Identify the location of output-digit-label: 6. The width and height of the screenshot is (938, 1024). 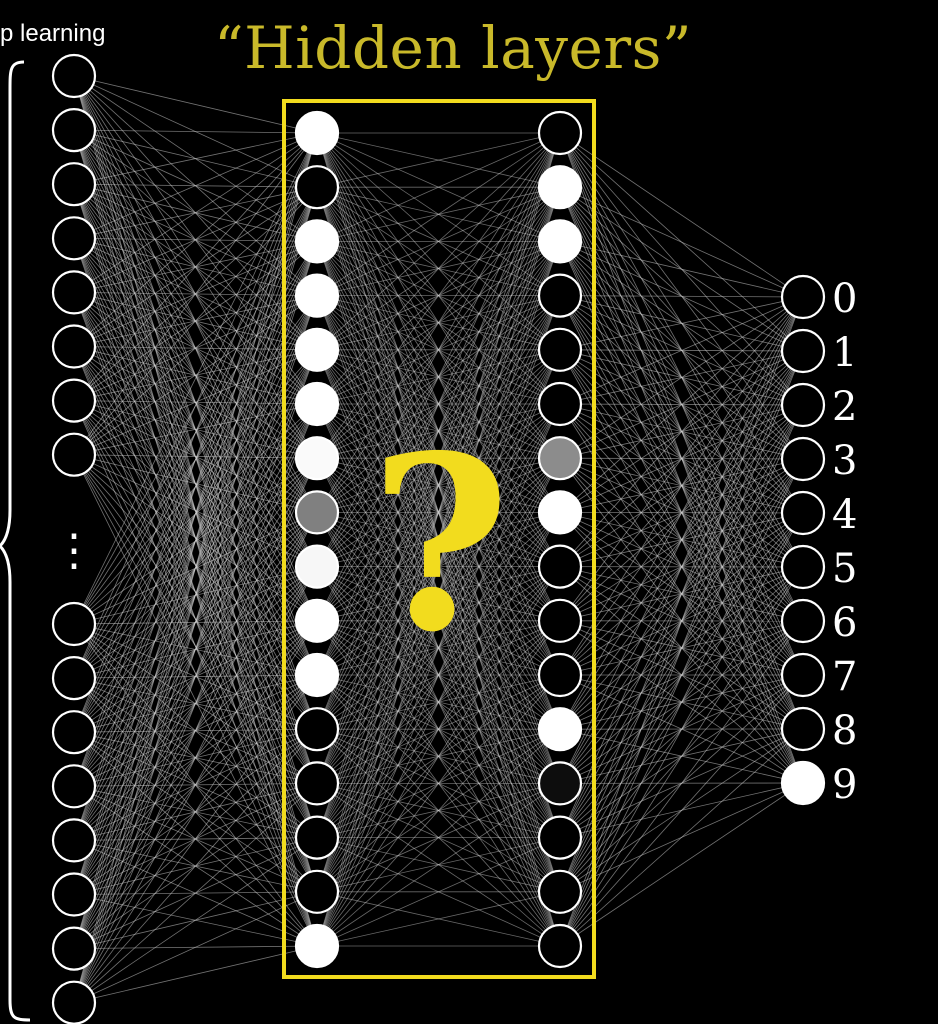
(844, 623).